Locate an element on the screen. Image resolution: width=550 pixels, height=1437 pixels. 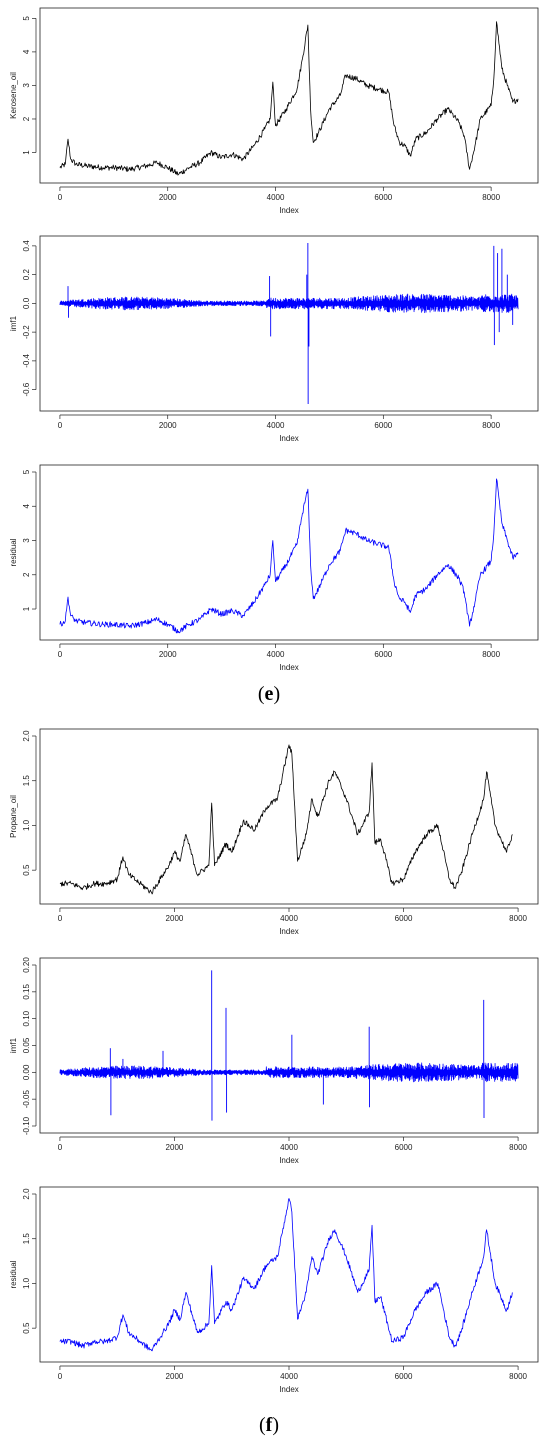
y-tick-label: -0.10 is located at coordinates (26, 1125).